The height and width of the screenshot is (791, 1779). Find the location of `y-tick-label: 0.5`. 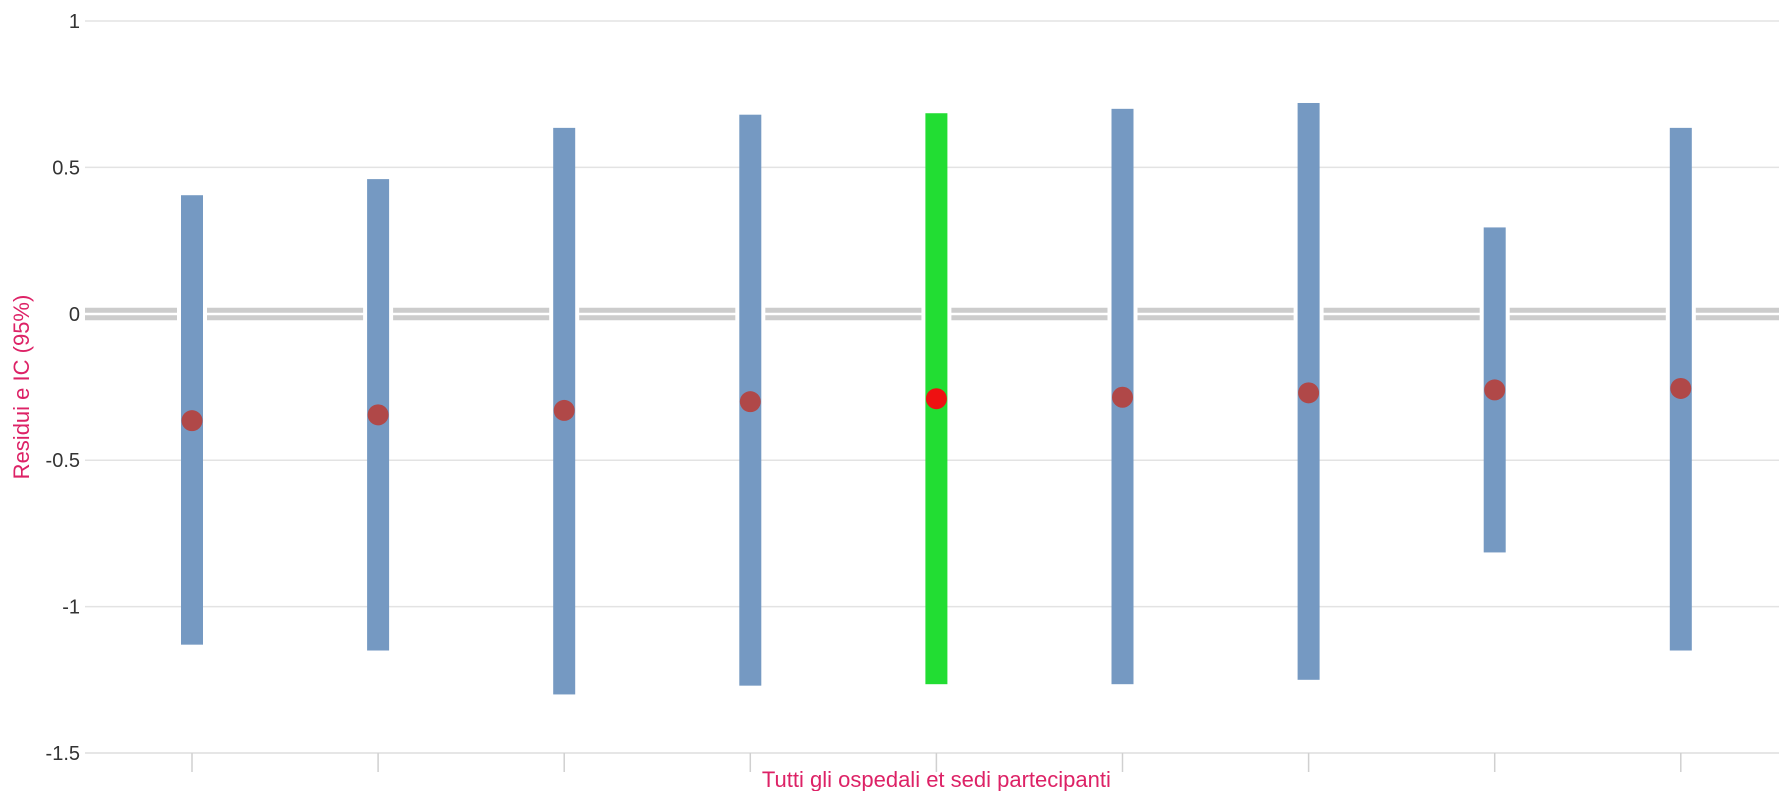

y-tick-label: 0.5 is located at coordinates (66, 168).